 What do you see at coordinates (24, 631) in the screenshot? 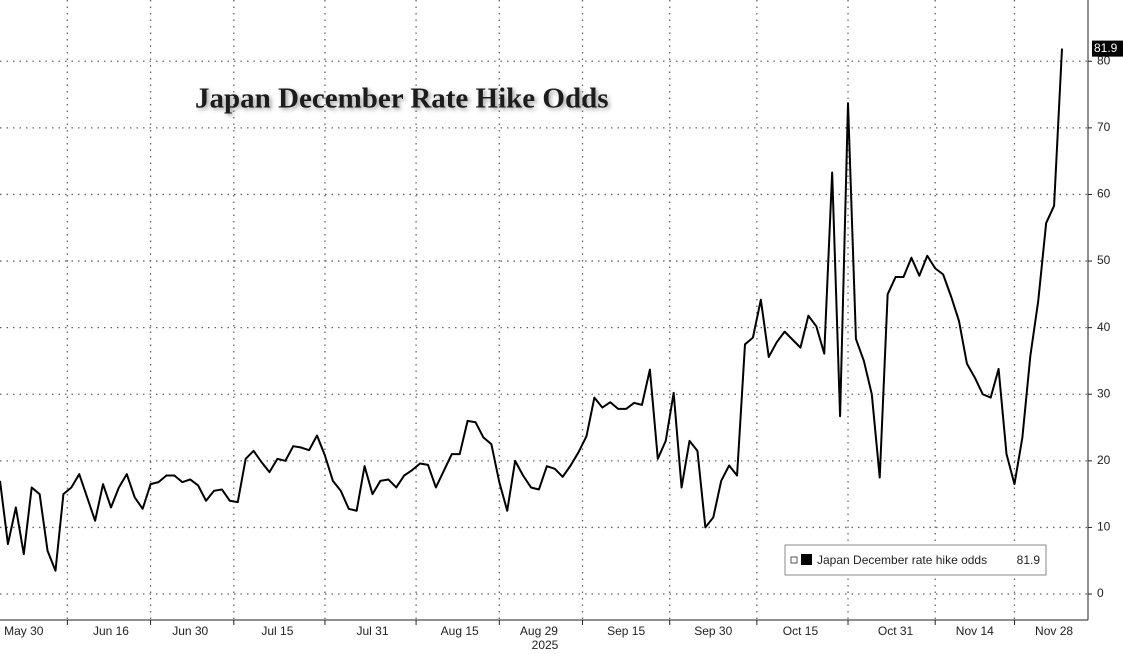
I see `x-tick-label: May 30` at bounding box center [24, 631].